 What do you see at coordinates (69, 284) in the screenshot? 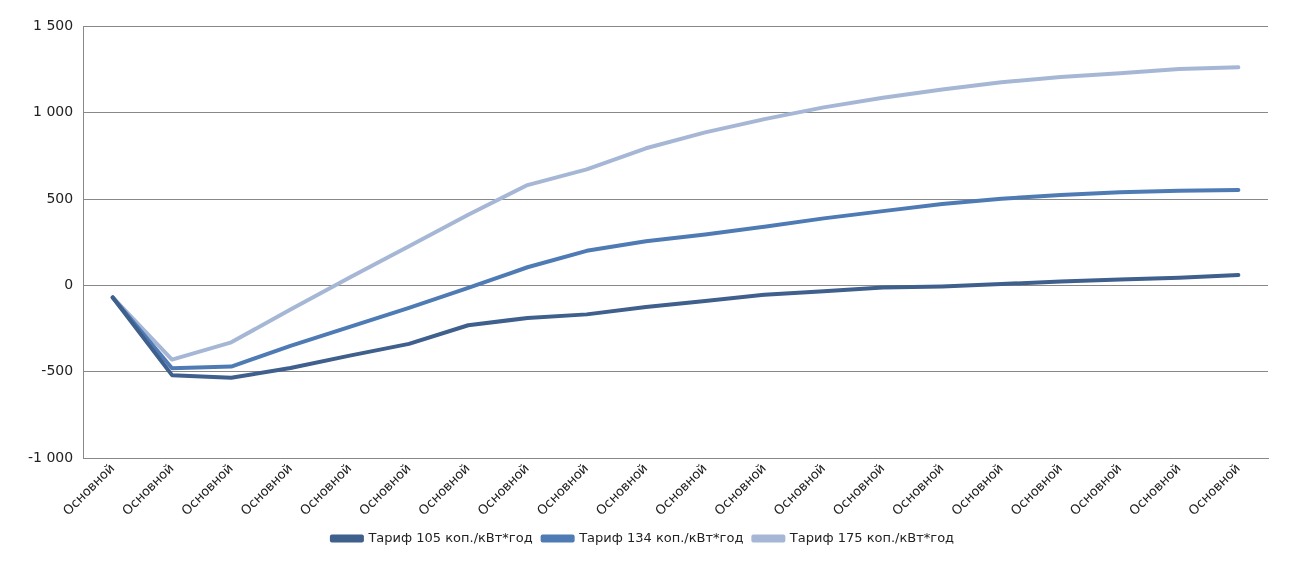
I see `y-tick-label: 0` at bounding box center [69, 284].